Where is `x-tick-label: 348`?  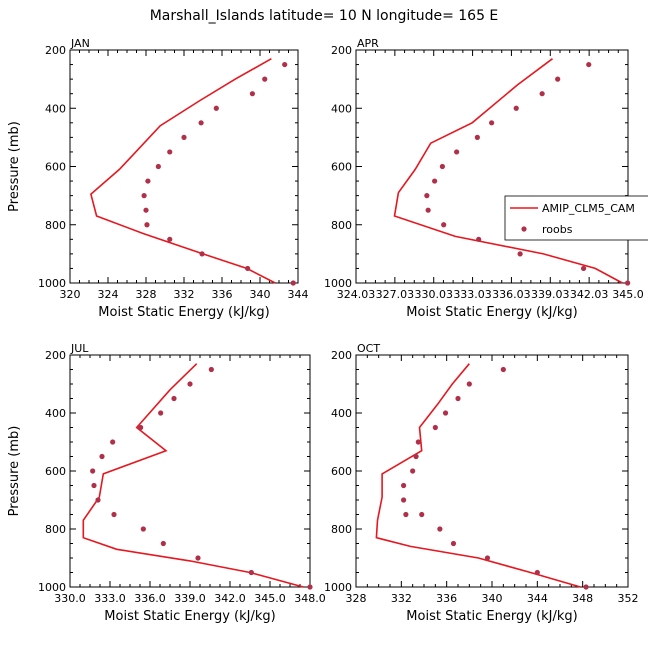 x-tick-label: 348 is located at coordinates (582, 598).